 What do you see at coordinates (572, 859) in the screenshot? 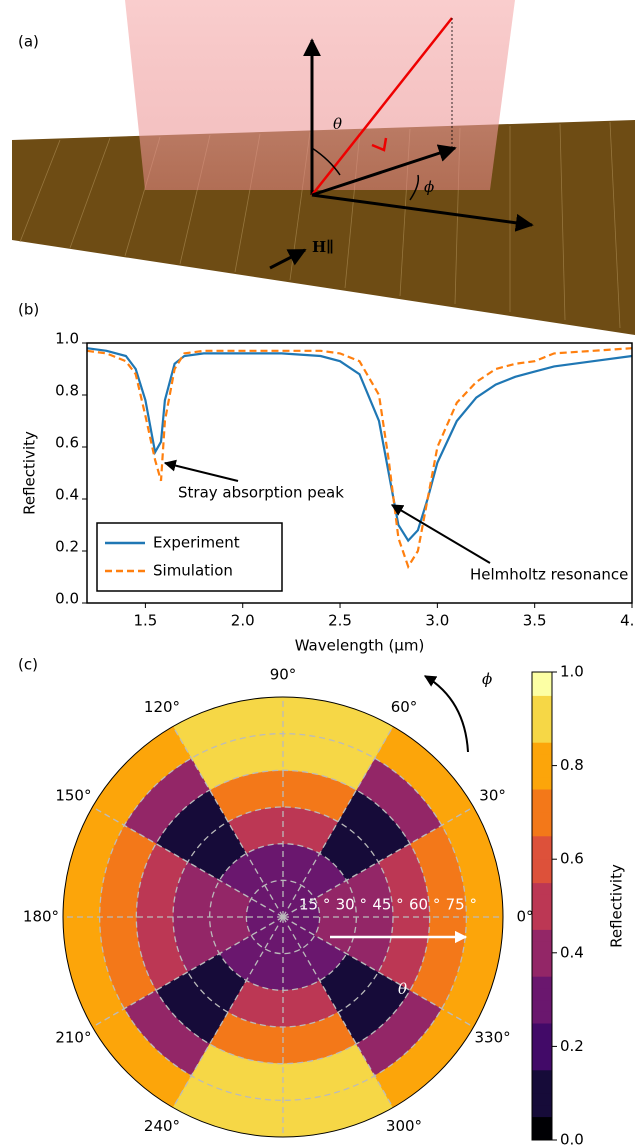
I see `colorbar-tick-label: 0.6` at bounding box center [572, 859].